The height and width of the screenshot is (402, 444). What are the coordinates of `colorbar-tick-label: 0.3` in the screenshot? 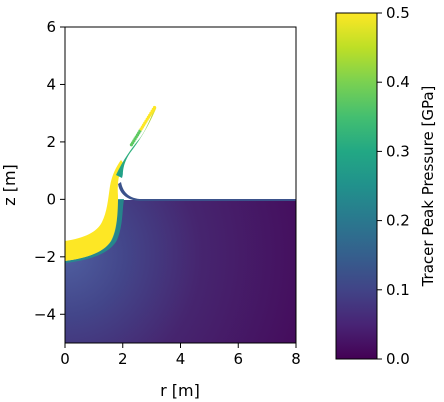 It's located at (398, 151).